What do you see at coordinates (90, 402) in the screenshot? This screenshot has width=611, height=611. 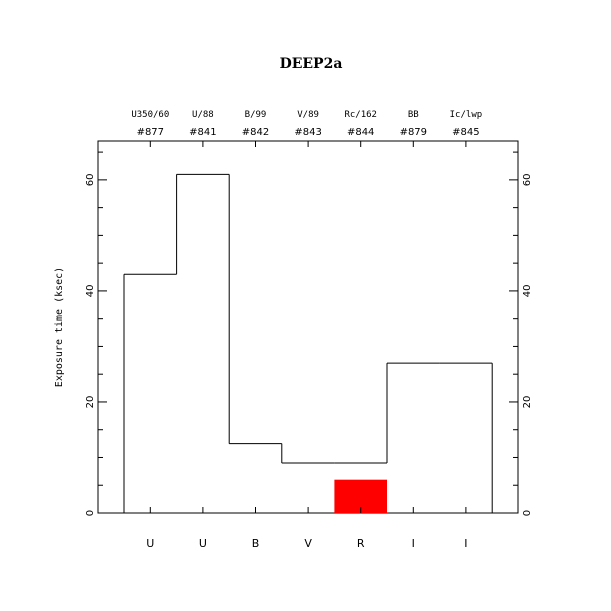 I see `y-tick-label-left: 20` at bounding box center [90, 402].